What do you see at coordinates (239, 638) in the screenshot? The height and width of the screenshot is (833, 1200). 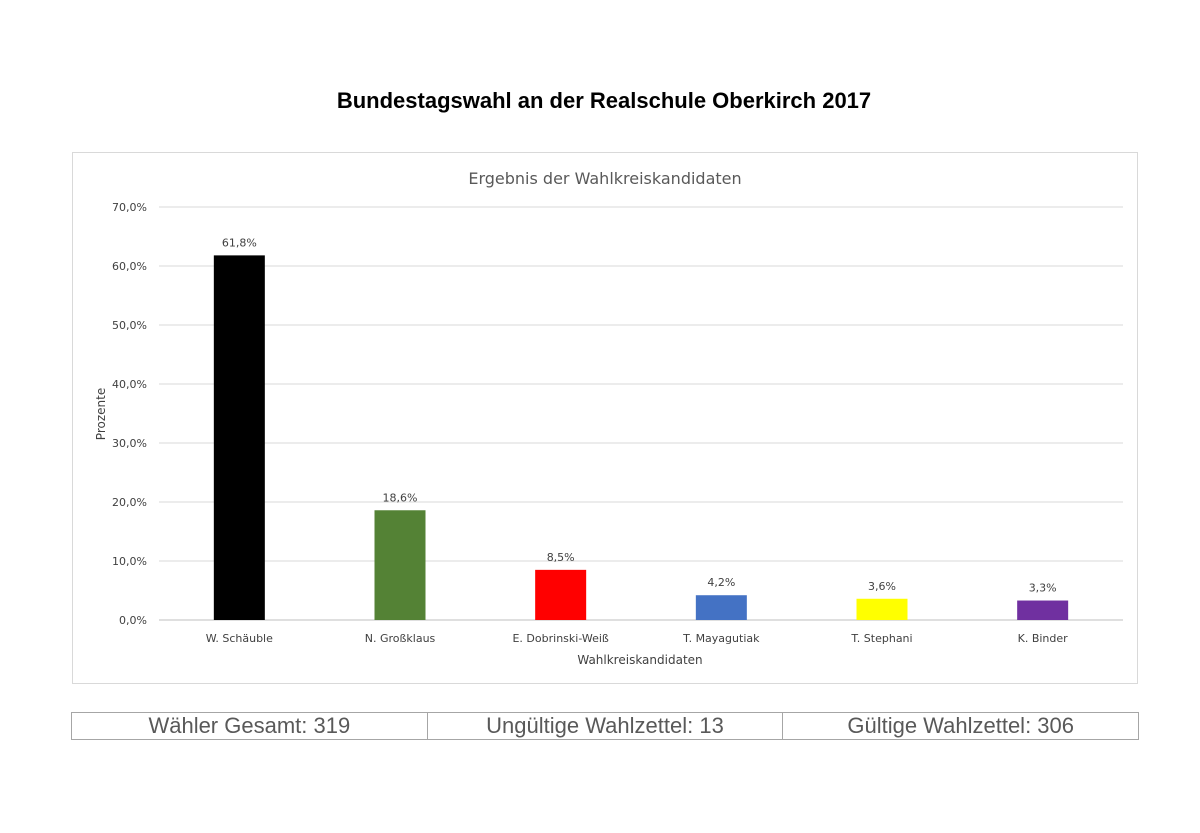 I see `x-tick-label: W. Schäuble` at bounding box center [239, 638].